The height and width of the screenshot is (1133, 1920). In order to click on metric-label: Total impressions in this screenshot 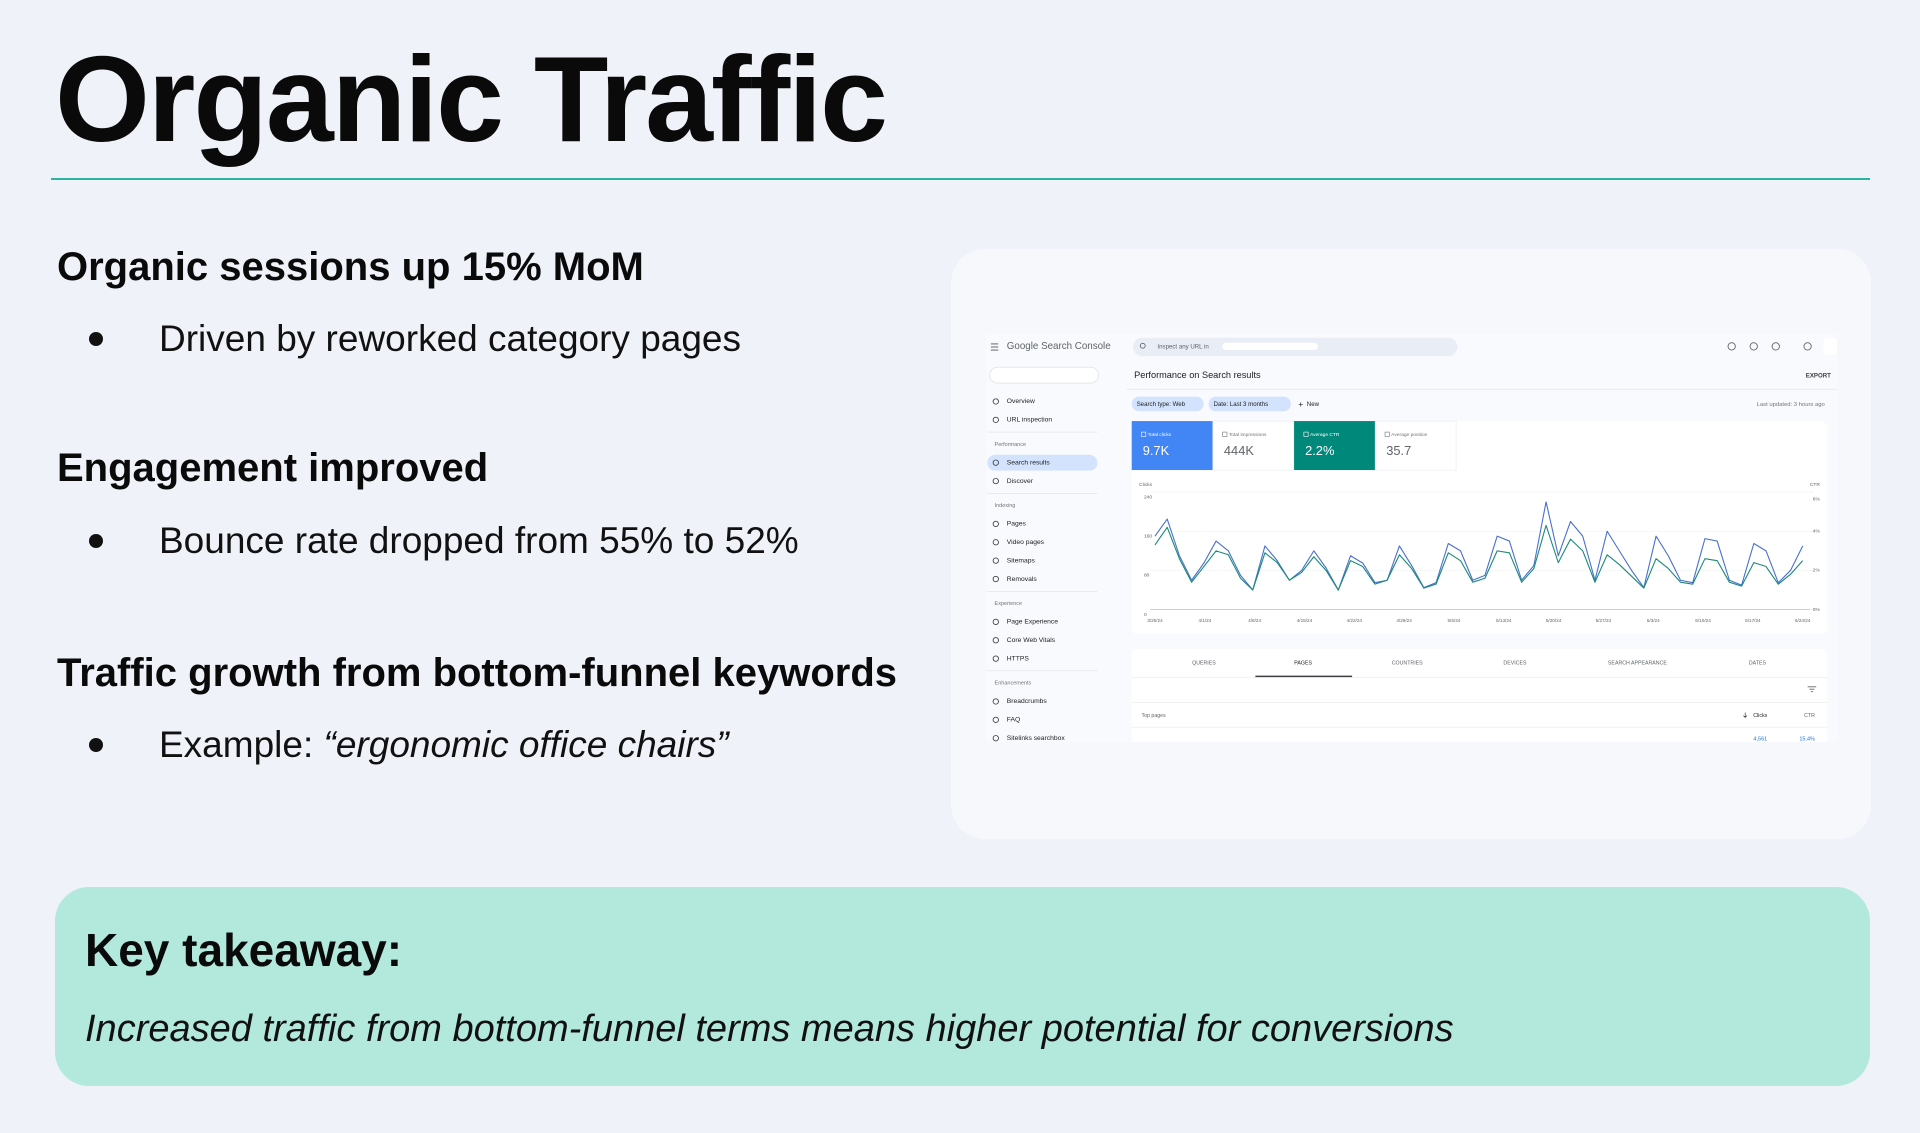, I will do `click(1248, 435)`.